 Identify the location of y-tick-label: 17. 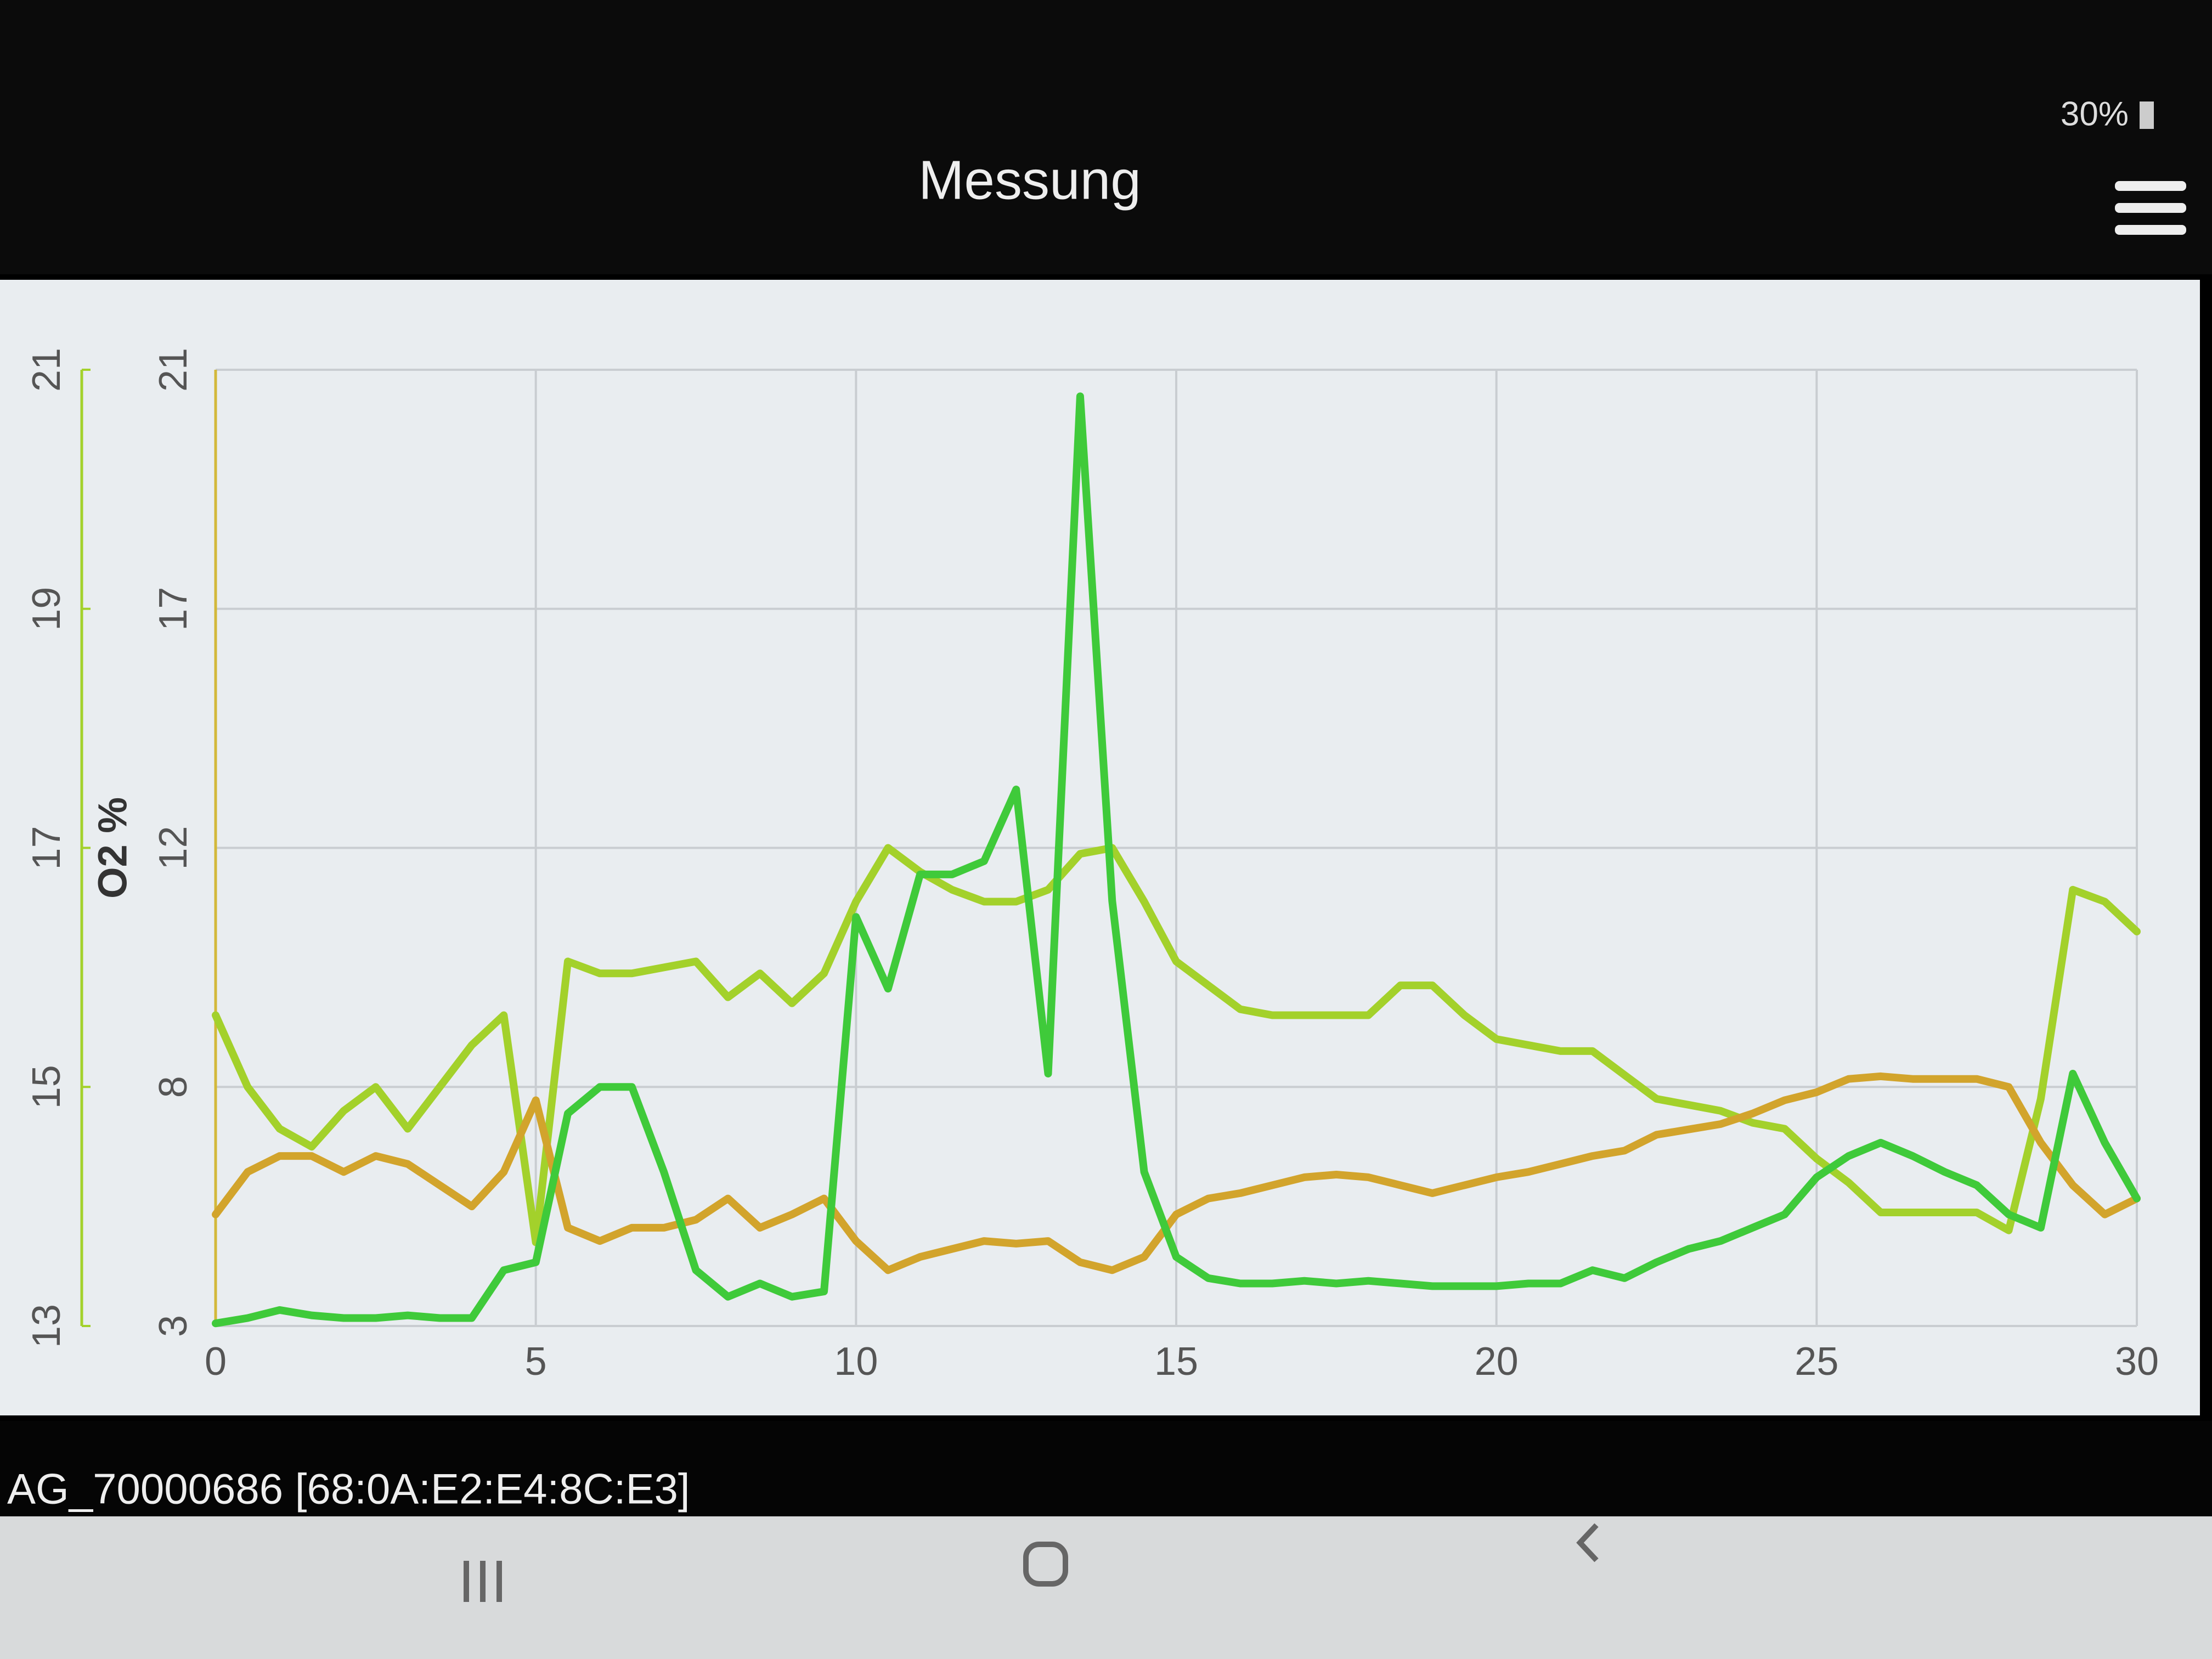
(173, 609).